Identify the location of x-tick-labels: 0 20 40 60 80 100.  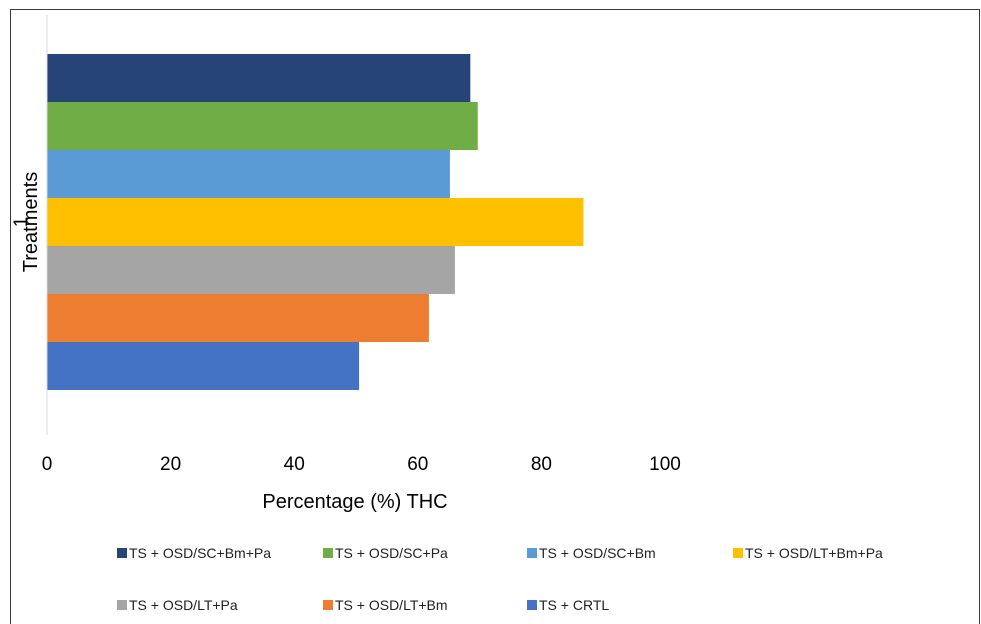
(361, 464).